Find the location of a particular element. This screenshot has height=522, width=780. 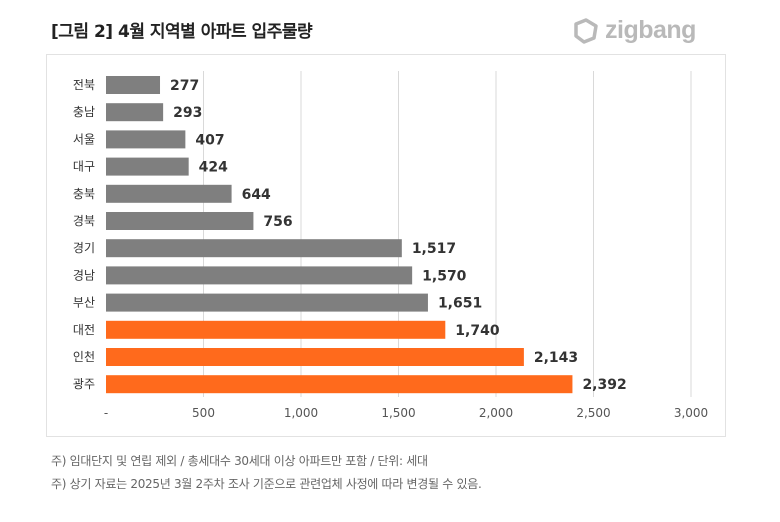

data-label: 1,517 is located at coordinates (434, 249).